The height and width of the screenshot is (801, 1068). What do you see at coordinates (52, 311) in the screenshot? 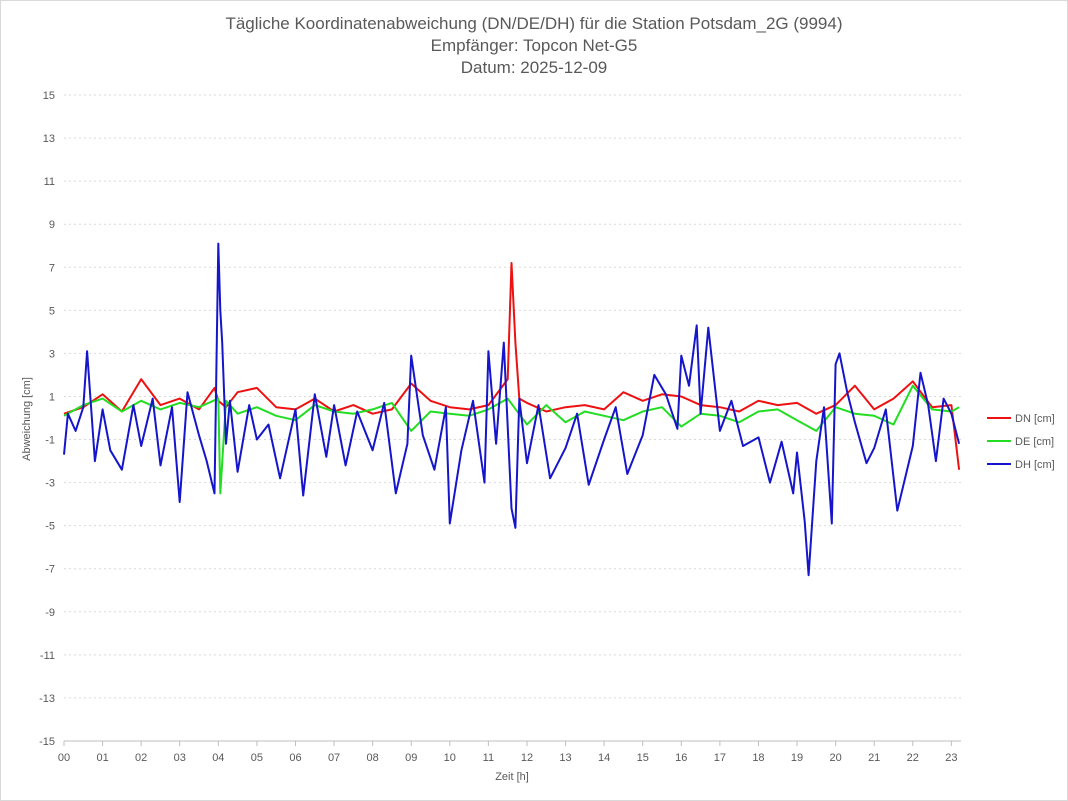
I see `y-tick-label: 5` at bounding box center [52, 311].